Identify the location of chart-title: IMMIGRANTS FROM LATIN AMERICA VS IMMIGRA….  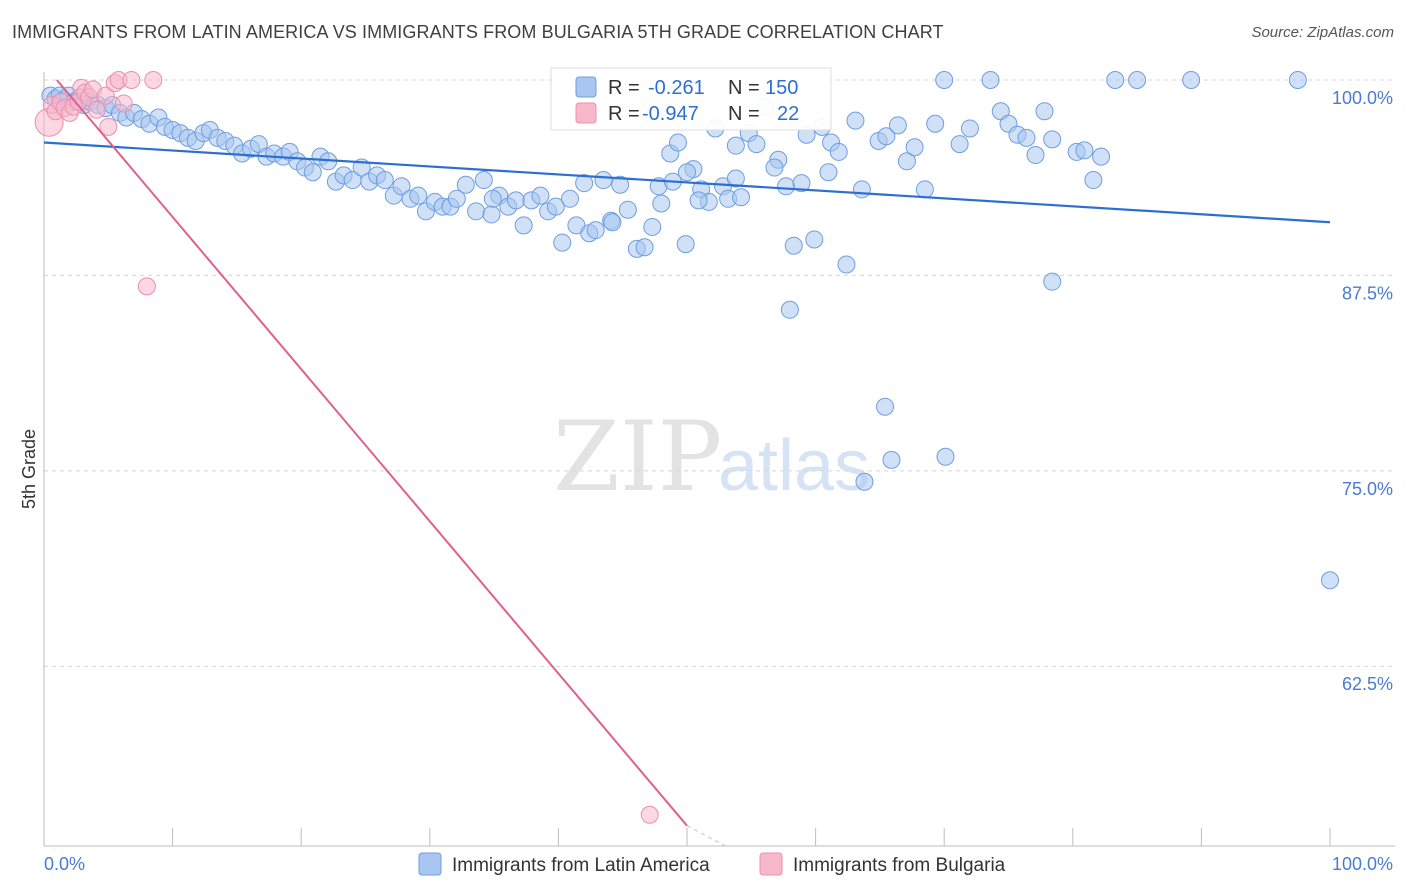
(478, 32).